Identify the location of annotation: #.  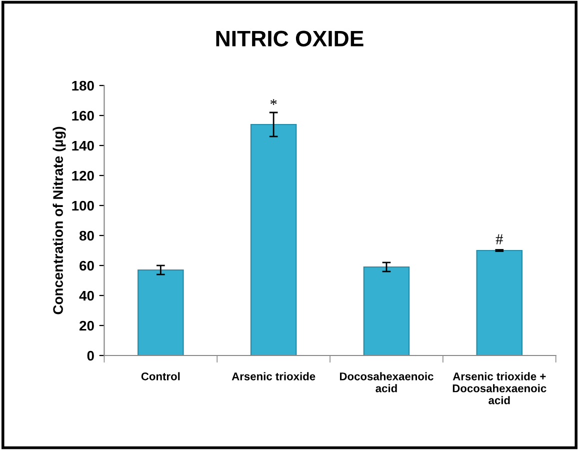
(499, 239).